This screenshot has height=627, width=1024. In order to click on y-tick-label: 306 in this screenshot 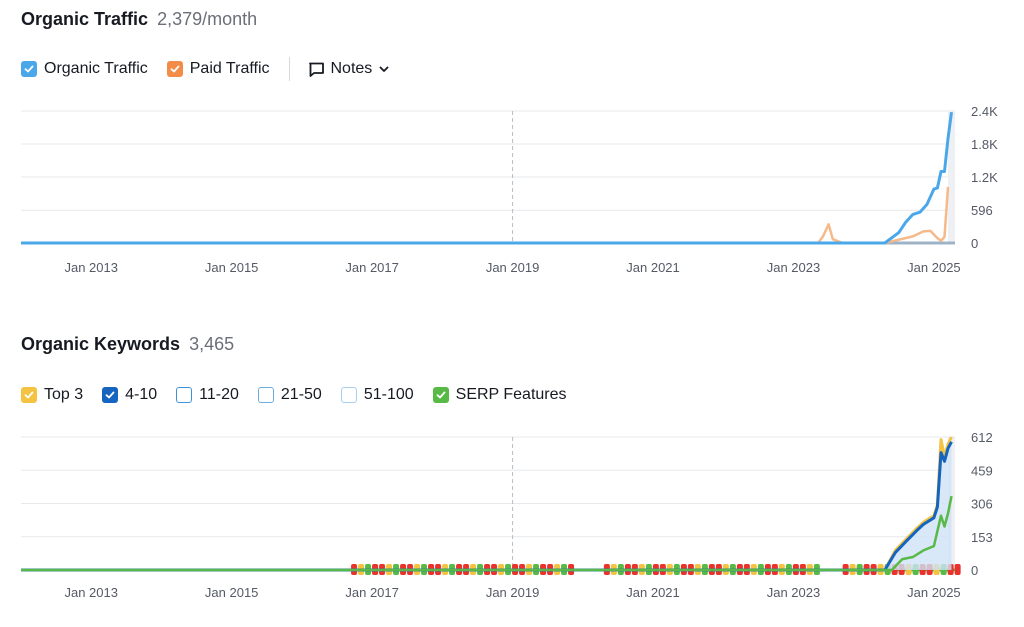, I will do `click(982, 504)`.